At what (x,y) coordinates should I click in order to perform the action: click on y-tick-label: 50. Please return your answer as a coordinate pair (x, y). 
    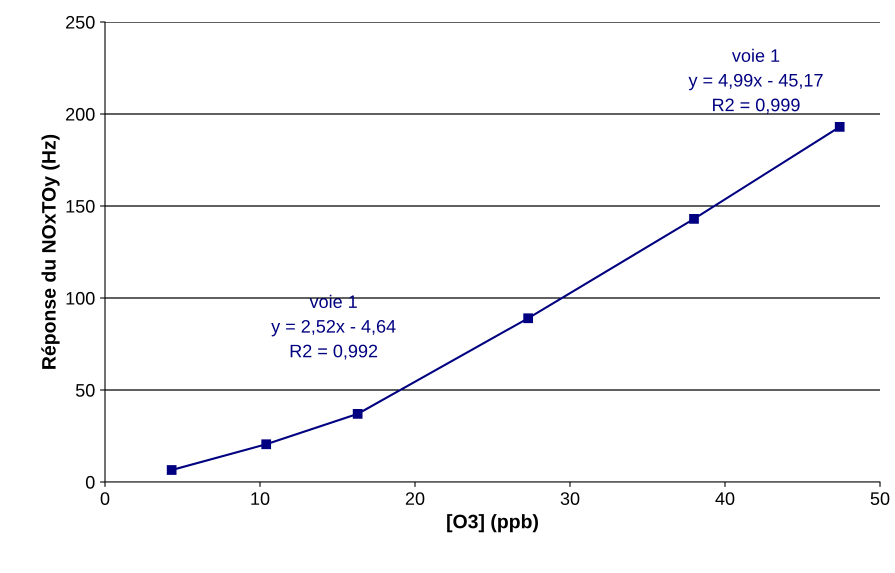
    Looking at the image, I should click on (85, 390).